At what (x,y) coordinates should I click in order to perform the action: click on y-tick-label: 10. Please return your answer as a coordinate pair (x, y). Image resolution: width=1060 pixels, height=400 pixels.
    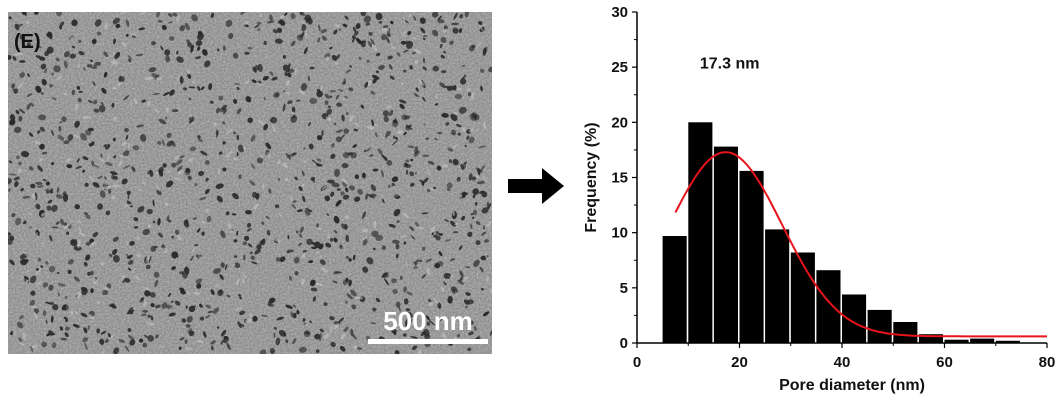
    Looking at the image, I should click on (619, 233).